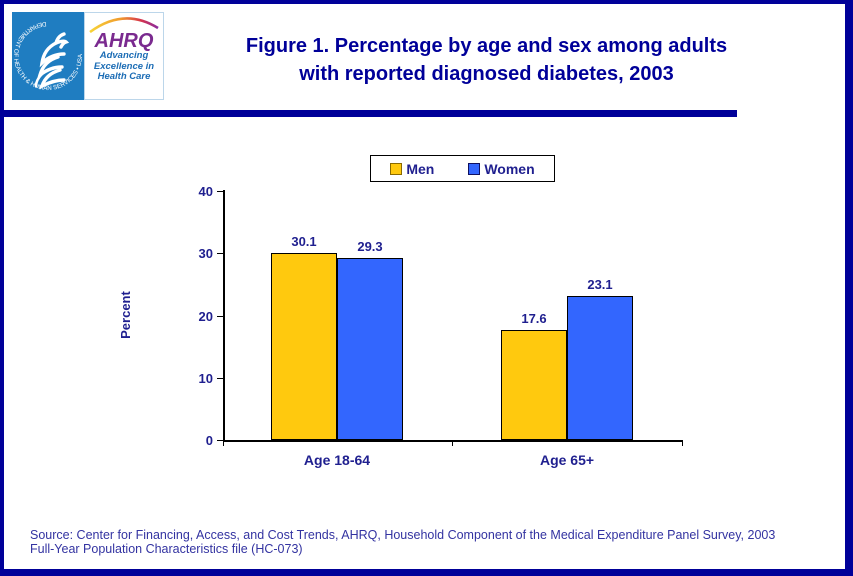 The image size is (853, 576). Describe the element at coordinates (125, 315) in the screenshot. I see `y-axis-title: Percent` at that location.